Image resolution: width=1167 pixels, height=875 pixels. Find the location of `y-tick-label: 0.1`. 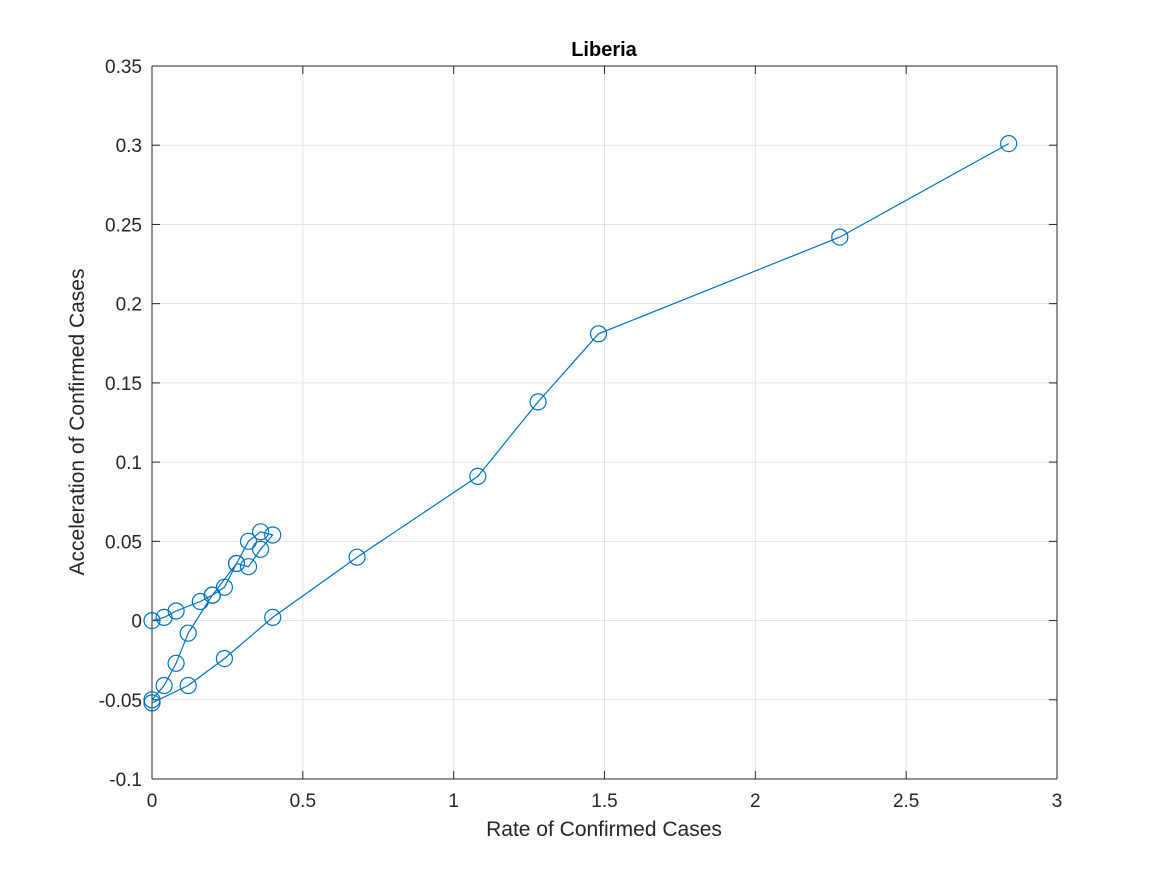

y-tick-label: 0.1 is located at coordinates (129, 463).